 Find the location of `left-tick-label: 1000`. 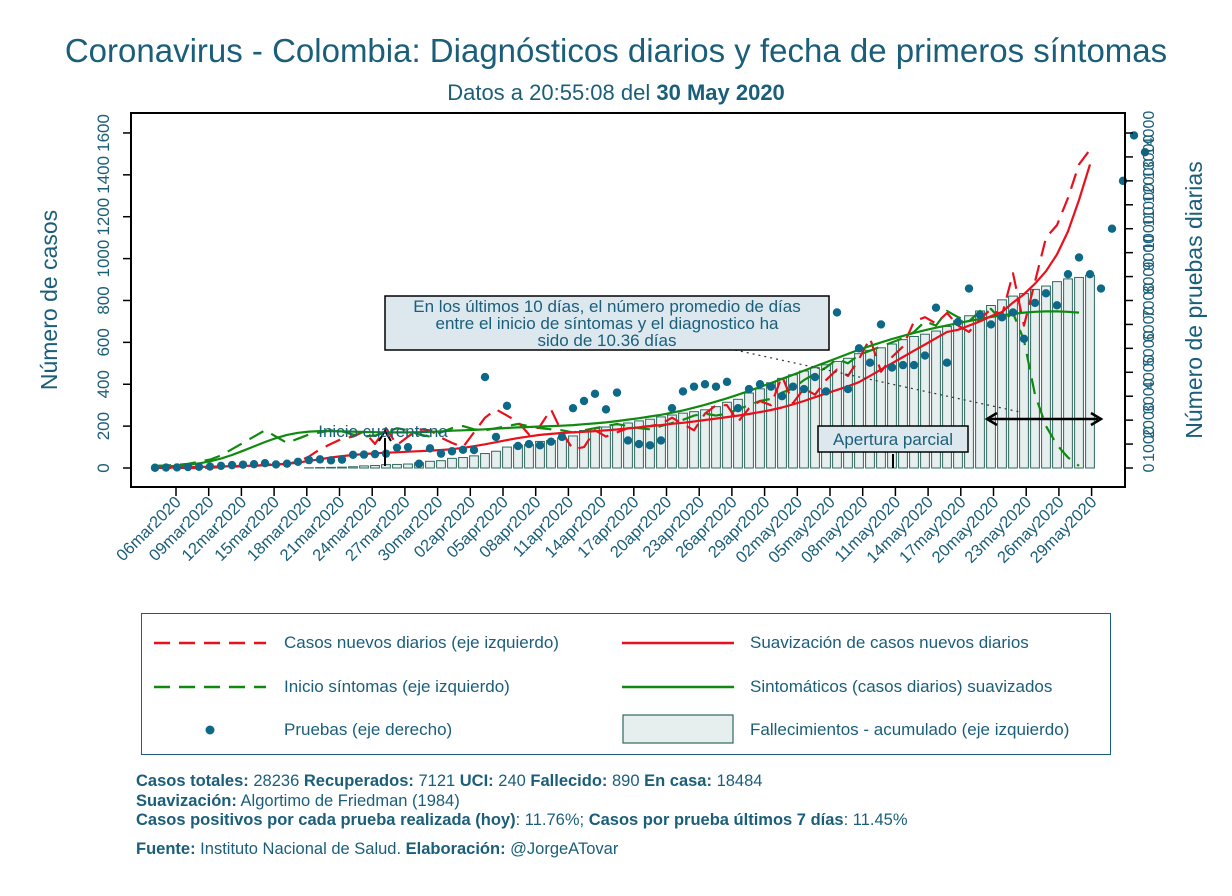

left-tick-label: 1000 is located at coordinates (103, 259).